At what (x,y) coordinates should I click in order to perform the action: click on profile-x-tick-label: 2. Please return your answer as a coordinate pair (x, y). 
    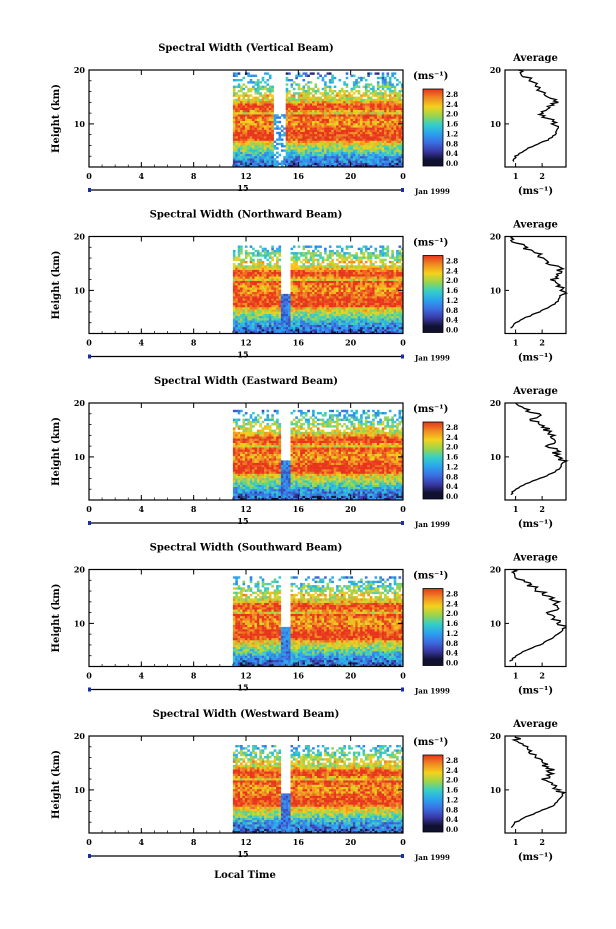
    Looking at the image, I should click on (542, 842).